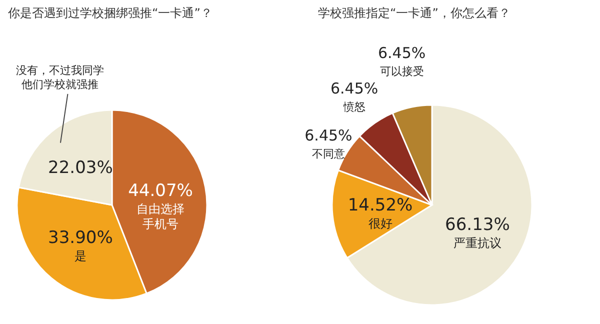  What do you see at coordinates (160, 216) in the screenshot?
I see `slice-label: 自由选择手机号` at bounding box center [160, 216].